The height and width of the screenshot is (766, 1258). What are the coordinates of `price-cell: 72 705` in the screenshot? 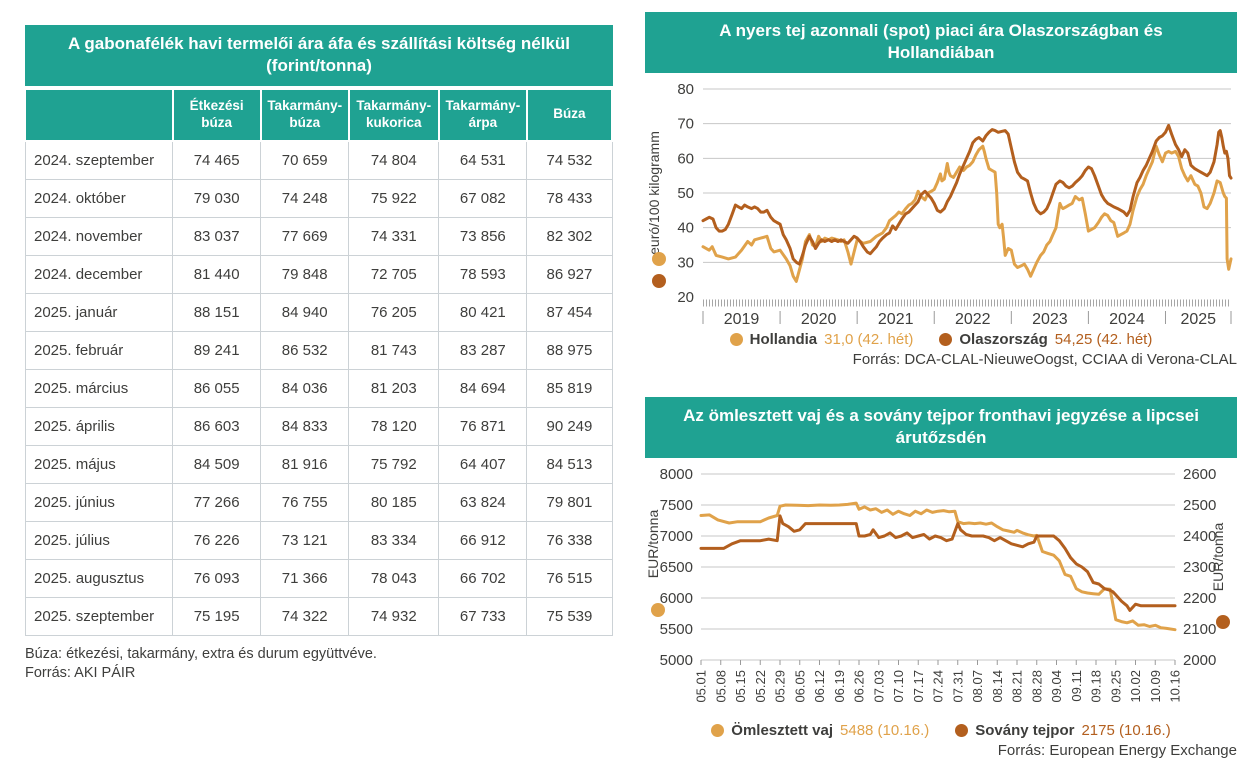 It's located at (394, 274).